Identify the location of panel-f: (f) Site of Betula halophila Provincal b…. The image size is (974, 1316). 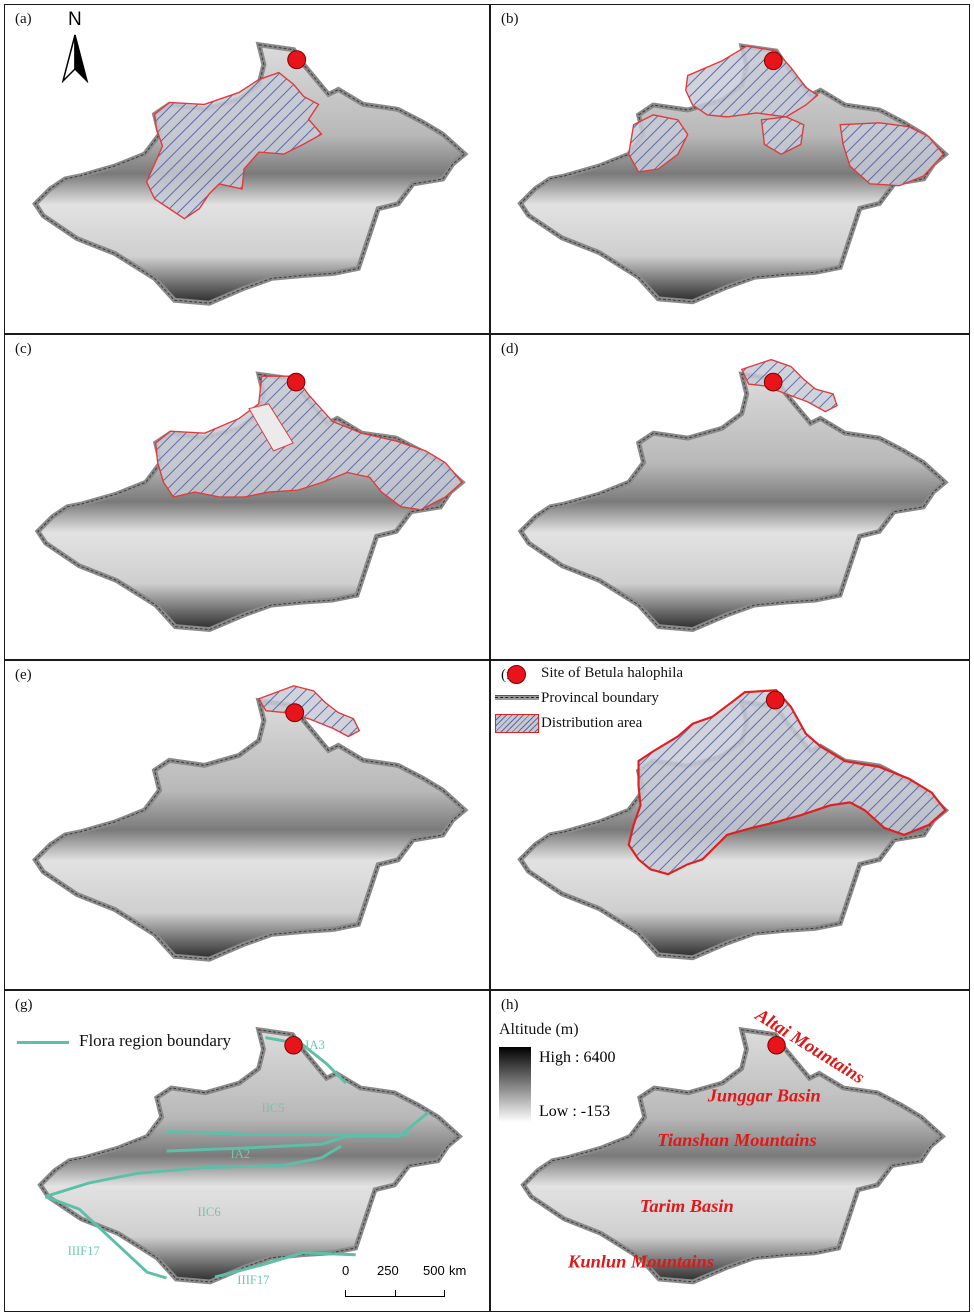
(730, 825).